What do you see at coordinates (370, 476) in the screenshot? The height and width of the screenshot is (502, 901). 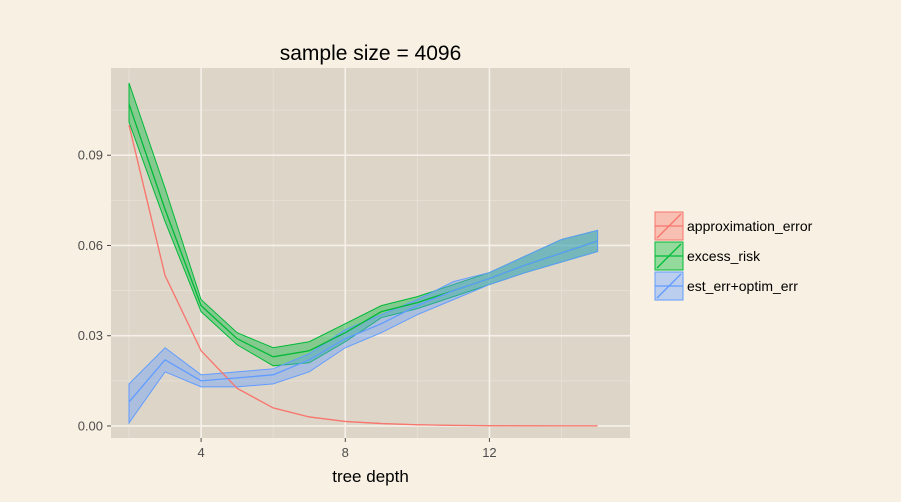 I see `x-axis-title: tree depth` at bounding box center [370, 476].